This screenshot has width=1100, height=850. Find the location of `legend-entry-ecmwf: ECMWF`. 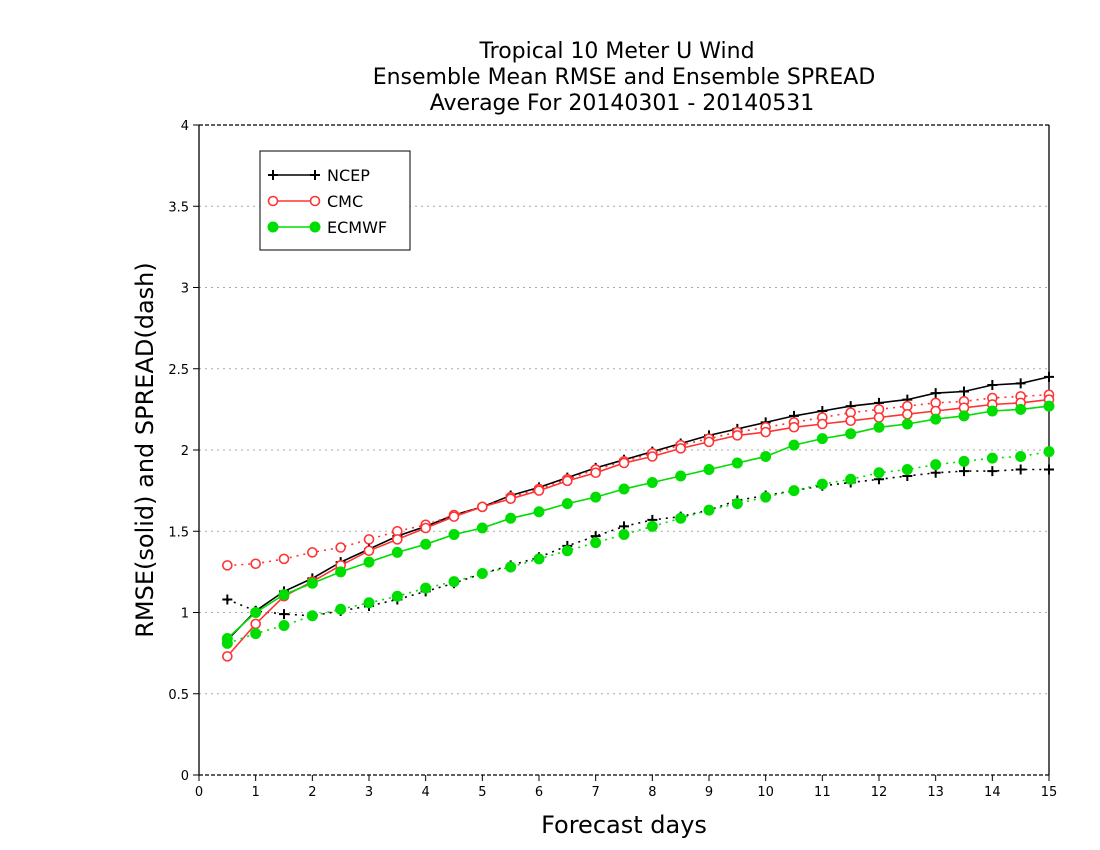

legend-entry-ecmwf: ECMWF is located at coordinates (327, 227).